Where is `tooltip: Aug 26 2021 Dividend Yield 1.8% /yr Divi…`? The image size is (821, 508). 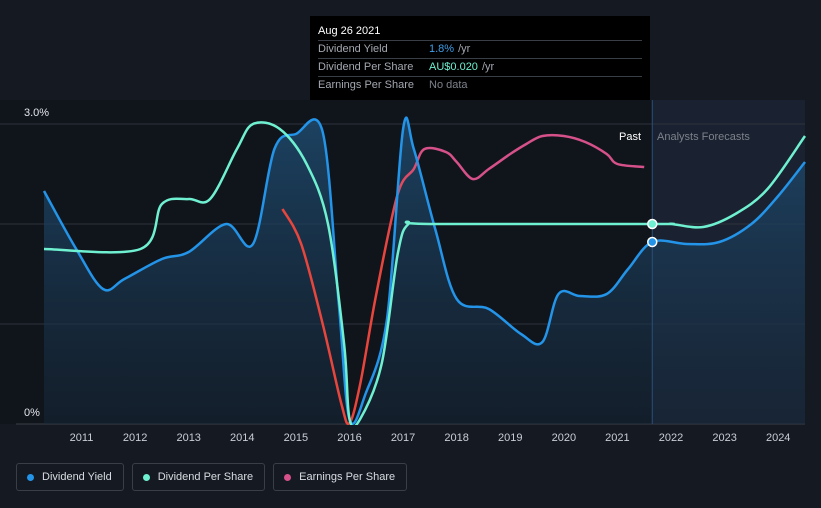
tooltip: Aug 26 2021 Dividend Yield 1.8% /yr Divi… is located at coordinates (480, 58).